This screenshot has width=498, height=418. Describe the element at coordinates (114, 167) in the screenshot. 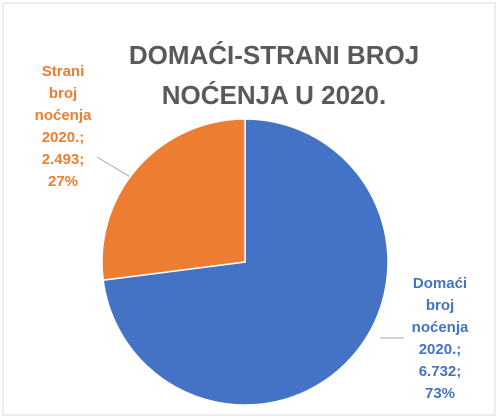

I see `leader-line` at that location.